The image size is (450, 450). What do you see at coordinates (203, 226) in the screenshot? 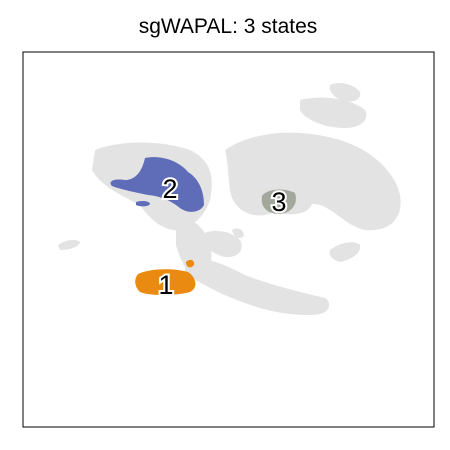
I see `state-clusters` at bounding box center [203, 226].